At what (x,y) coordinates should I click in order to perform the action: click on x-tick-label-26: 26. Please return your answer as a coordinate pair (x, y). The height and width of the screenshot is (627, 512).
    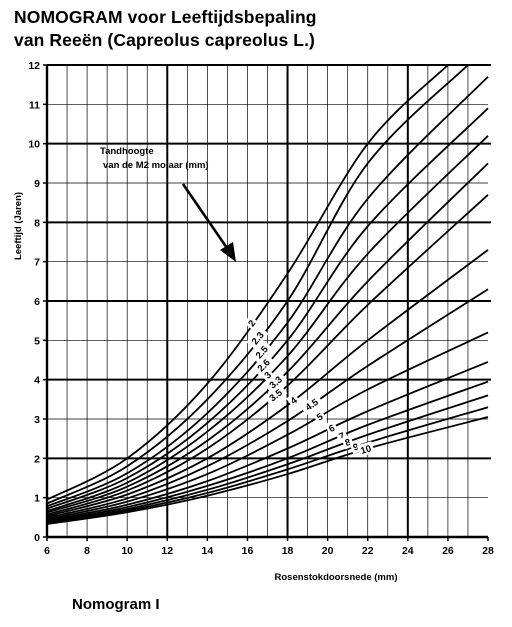
    Looking at the image, I should click on (448, 551).